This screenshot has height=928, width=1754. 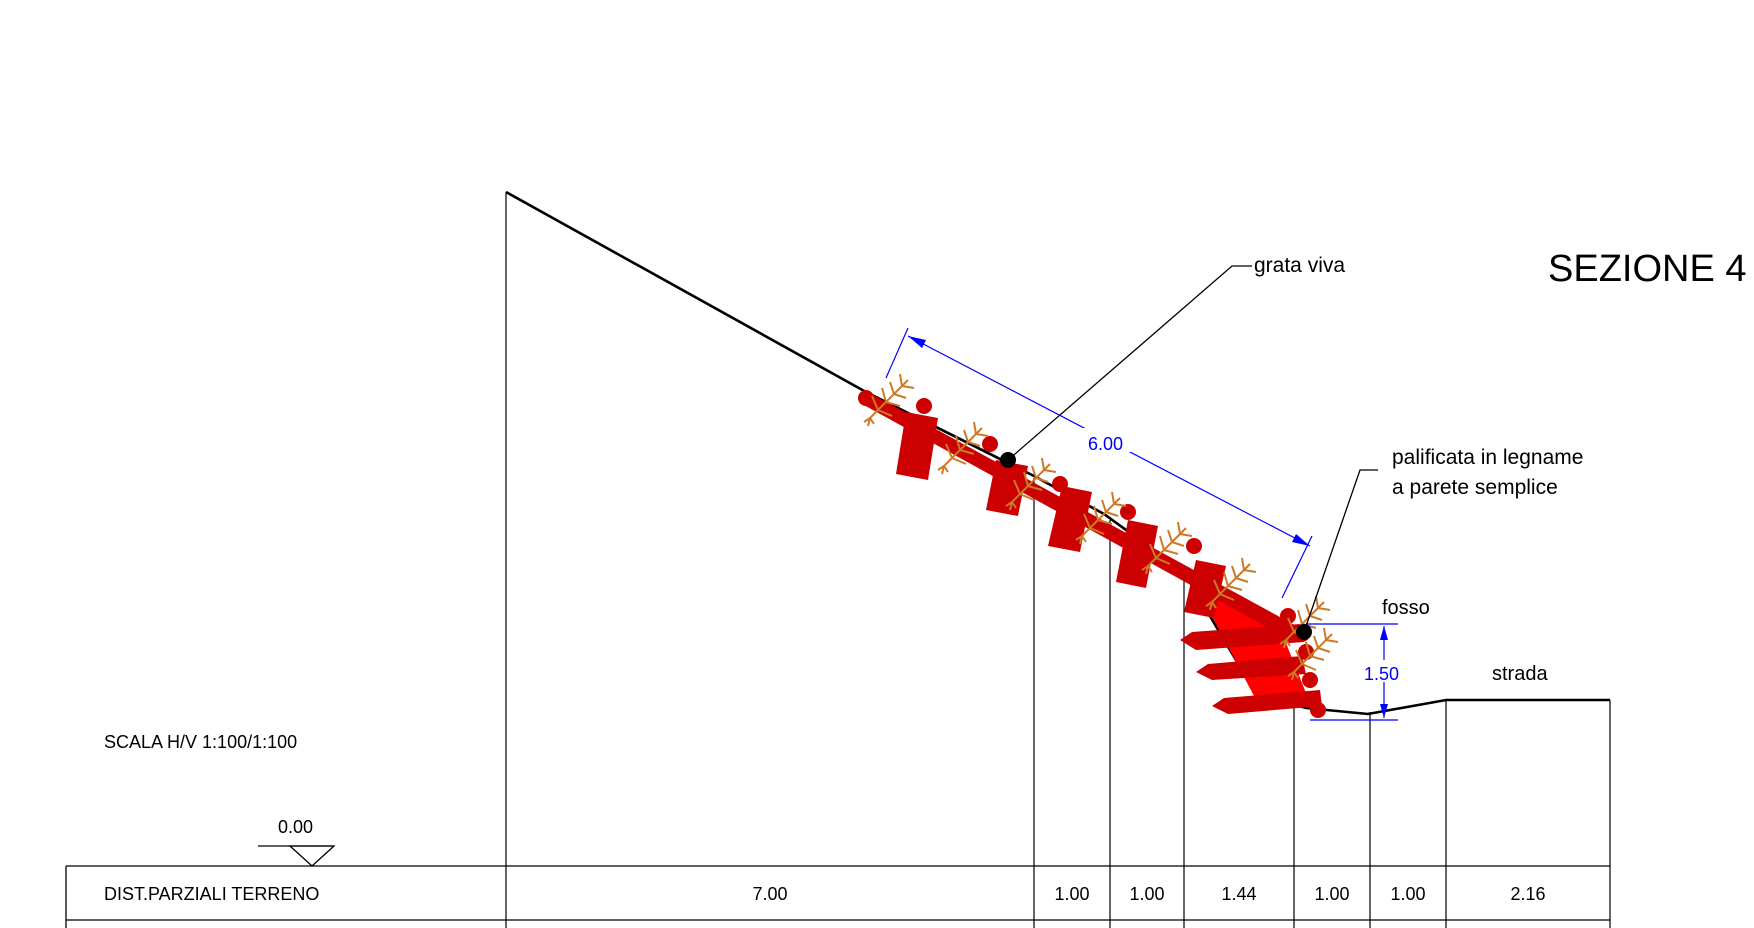 I want to click on slope-dimension, so click(x=1099, y=463).